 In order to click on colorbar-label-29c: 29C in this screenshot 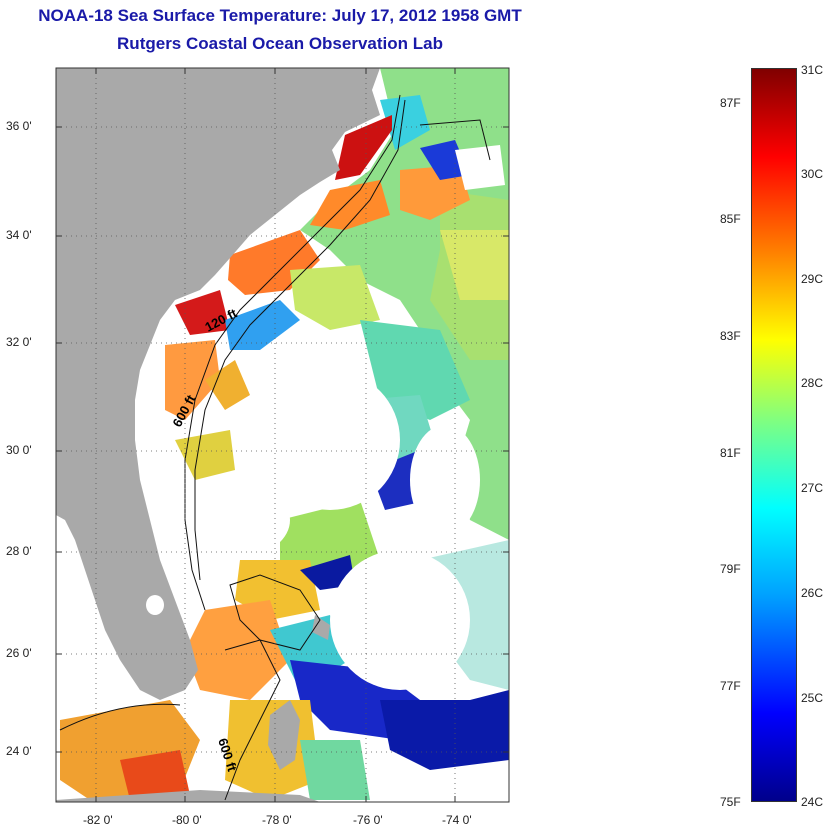, I will do `click(812, 279)`.